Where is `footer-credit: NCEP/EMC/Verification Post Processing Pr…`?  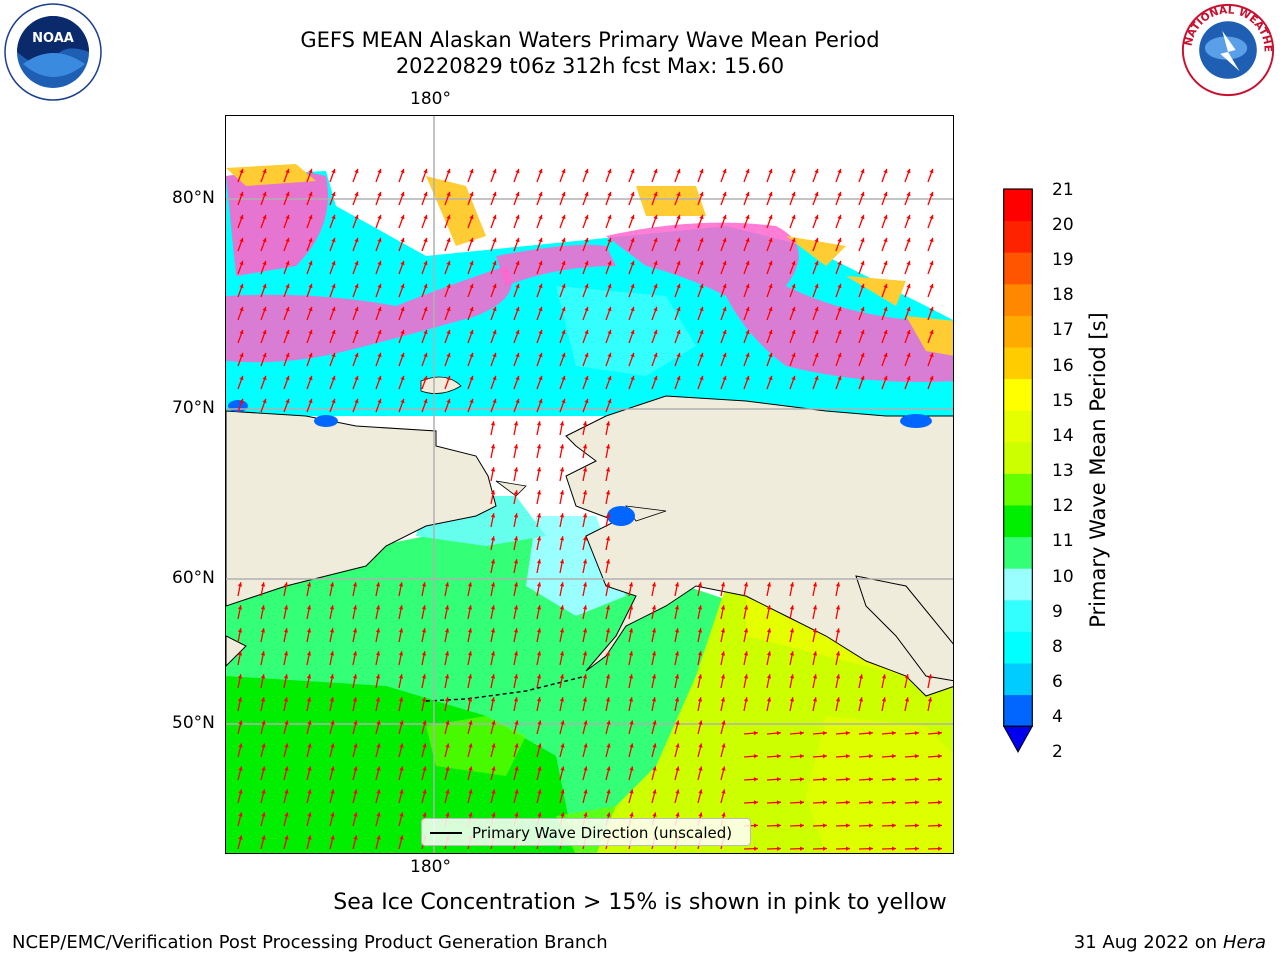
footer-credit: NCEP/EMC/Verification Post Processing Pr… is located at coordinates (310, 942).